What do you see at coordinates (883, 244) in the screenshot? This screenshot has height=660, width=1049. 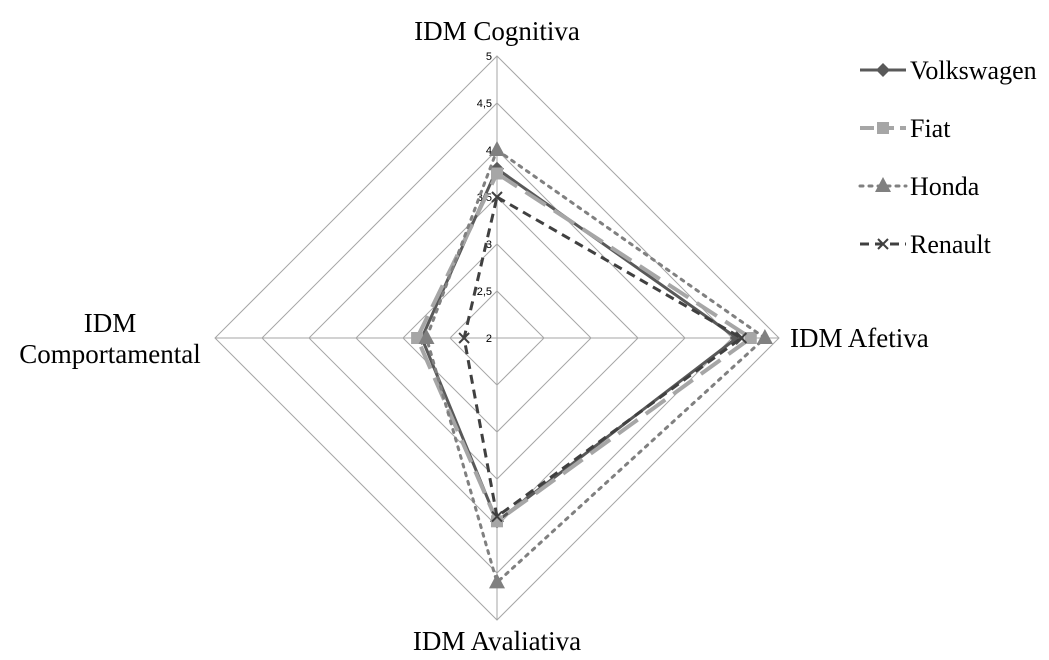 I see `legend-marker-renault` at bounding box center [883, 244].